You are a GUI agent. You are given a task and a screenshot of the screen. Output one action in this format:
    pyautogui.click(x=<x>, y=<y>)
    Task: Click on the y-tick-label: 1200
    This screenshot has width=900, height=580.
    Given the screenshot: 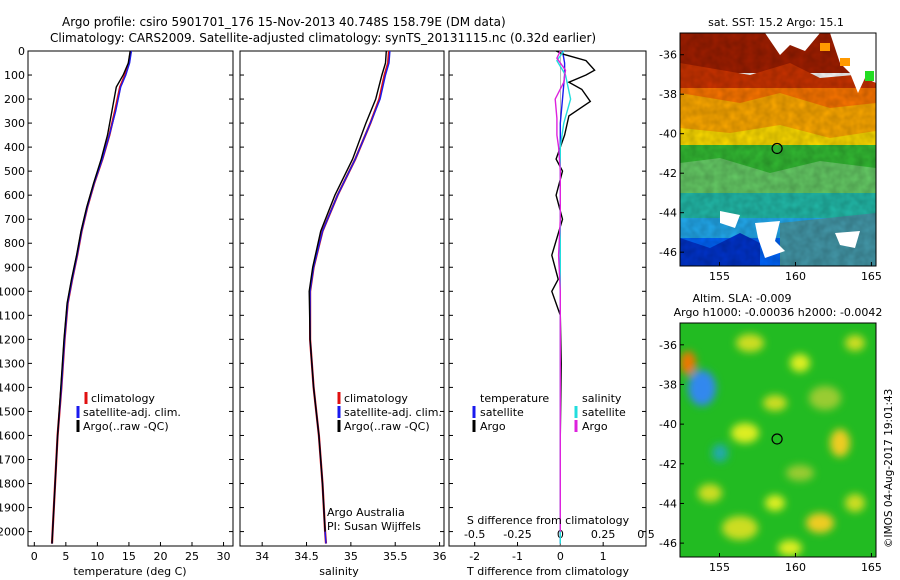 What is the action you would take?
    pyautogui.click(x=12, y=339)
    